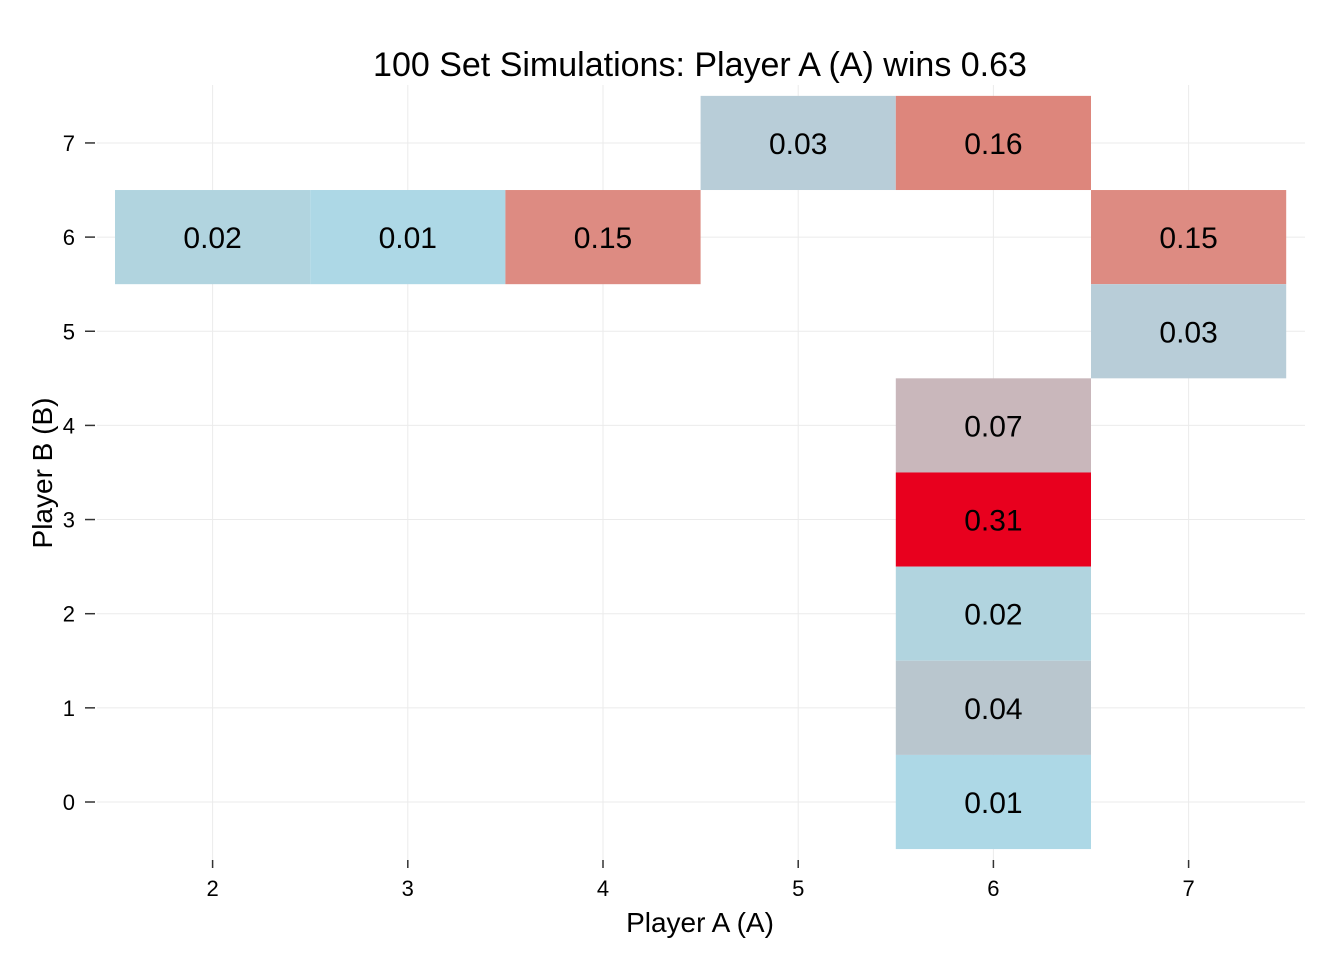 This screenshot has height=960, width=1344. What do you see at coordinates (69, 425) in the screenshot?
I see `y-tick-label: 4` at bounding box center [69, 425].